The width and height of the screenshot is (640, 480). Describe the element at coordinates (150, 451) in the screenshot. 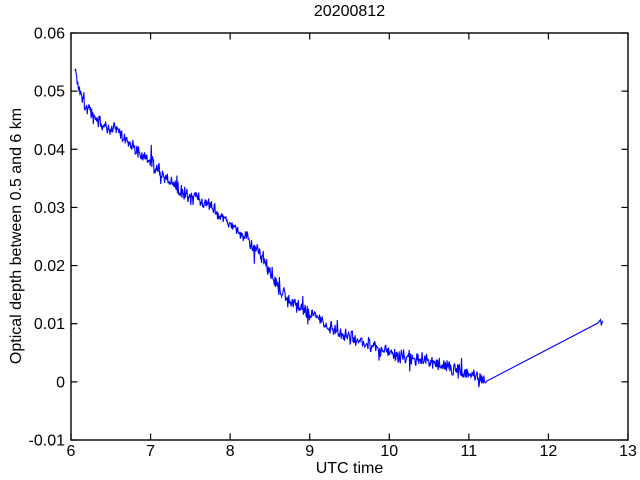

I see `x-tick-label: 7` at that location.